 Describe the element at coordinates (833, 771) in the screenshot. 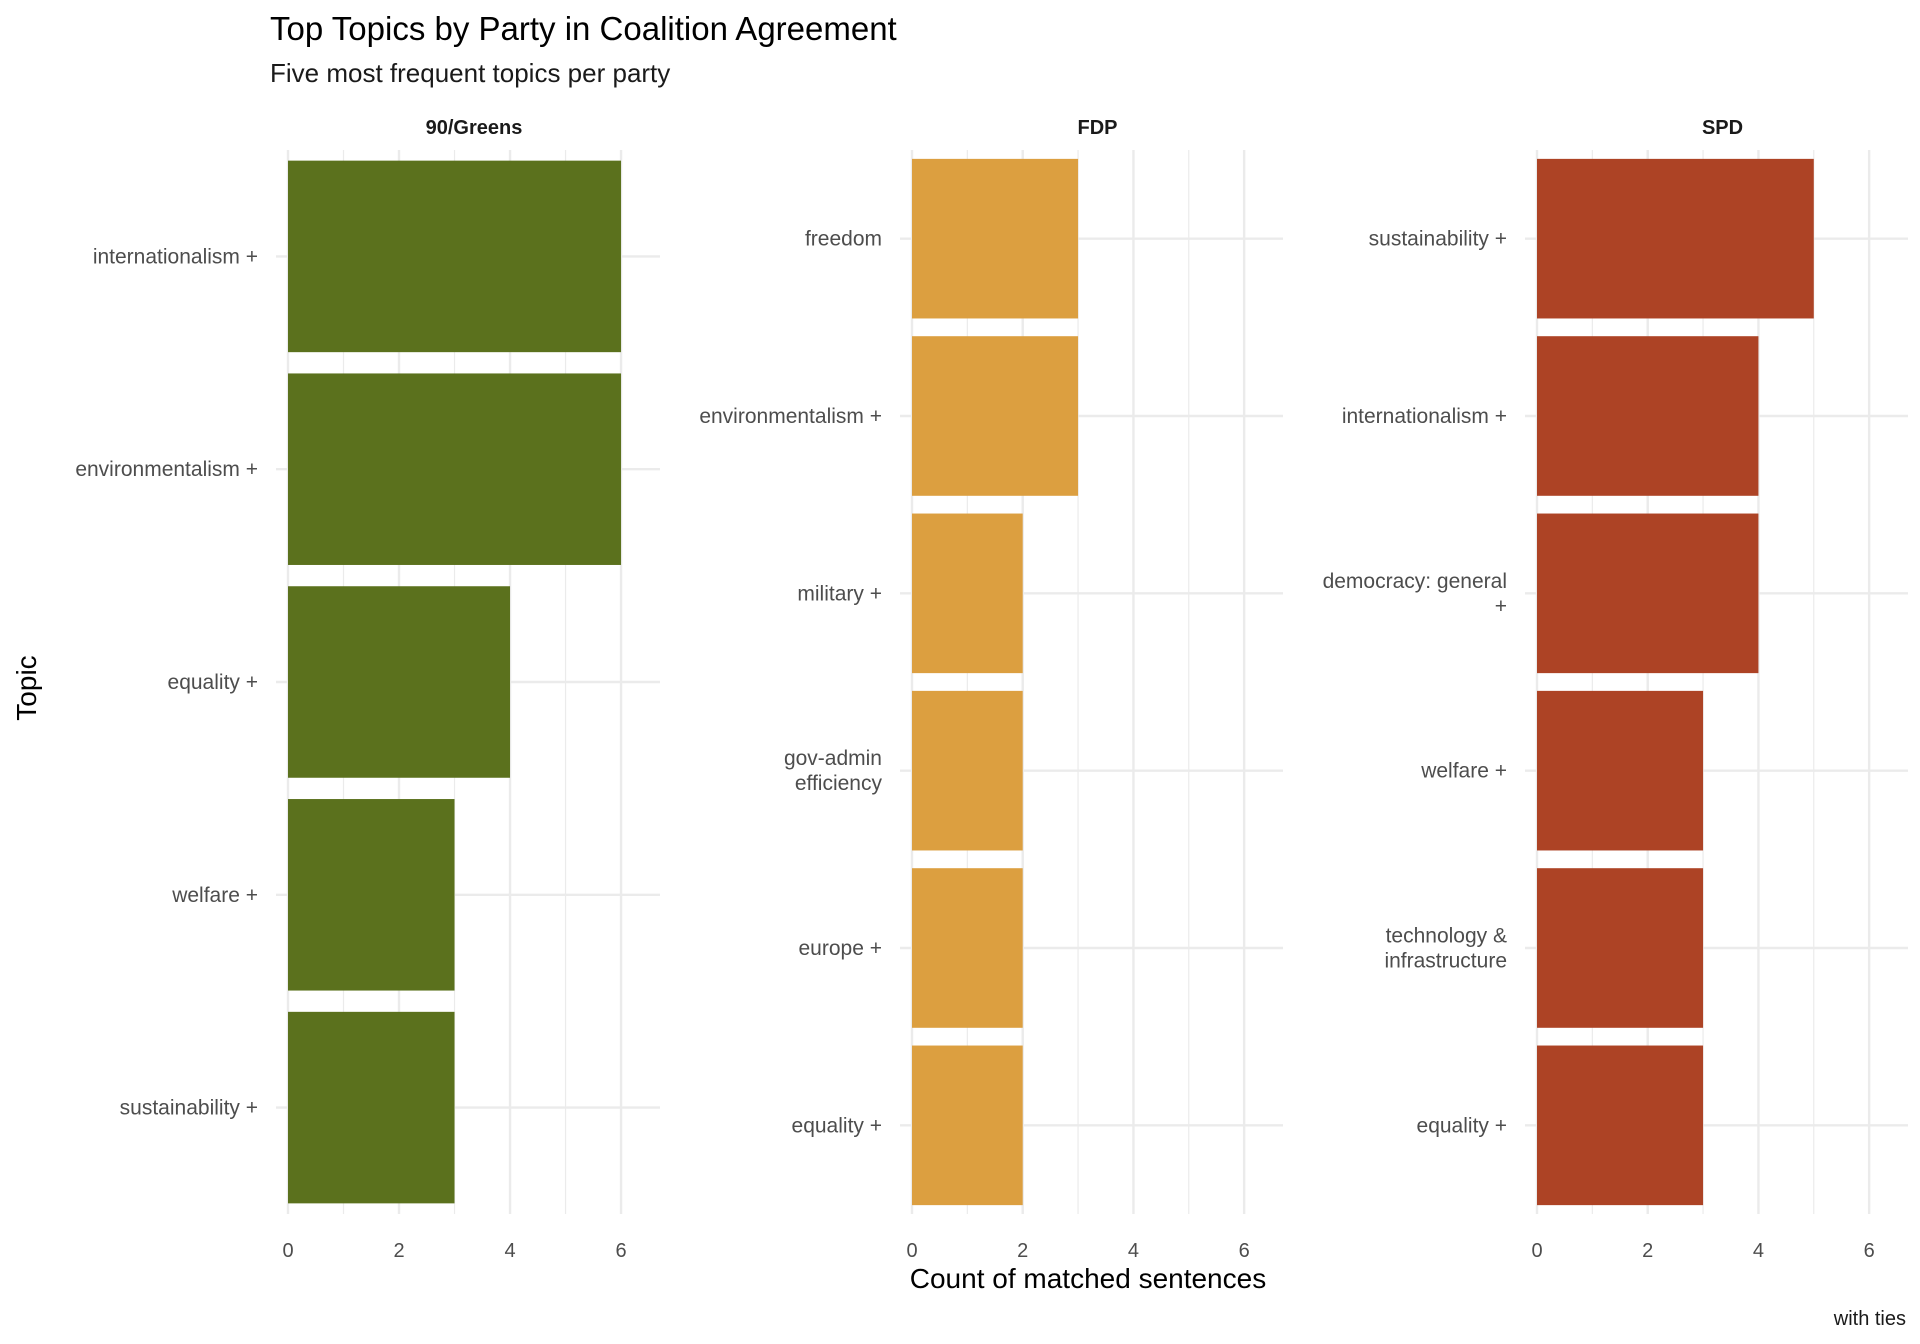

I see `category-label: gov-admin efficiency` at that location.